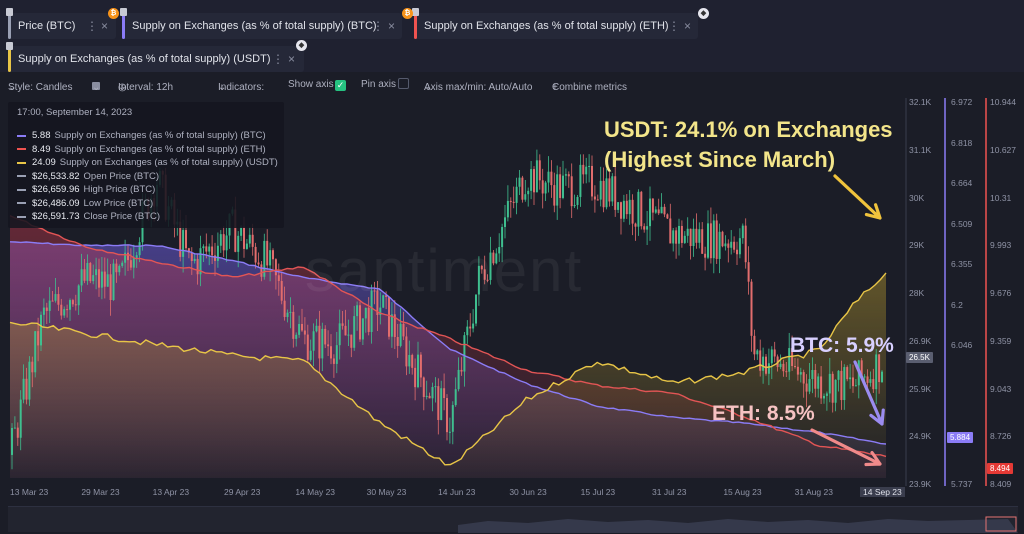 The width and height of the screenshot is (1024, 534). Describe the element at coordinates (962, 223) in the screenshot. I see `btc-axis-tick-label: 6.509` at that location.